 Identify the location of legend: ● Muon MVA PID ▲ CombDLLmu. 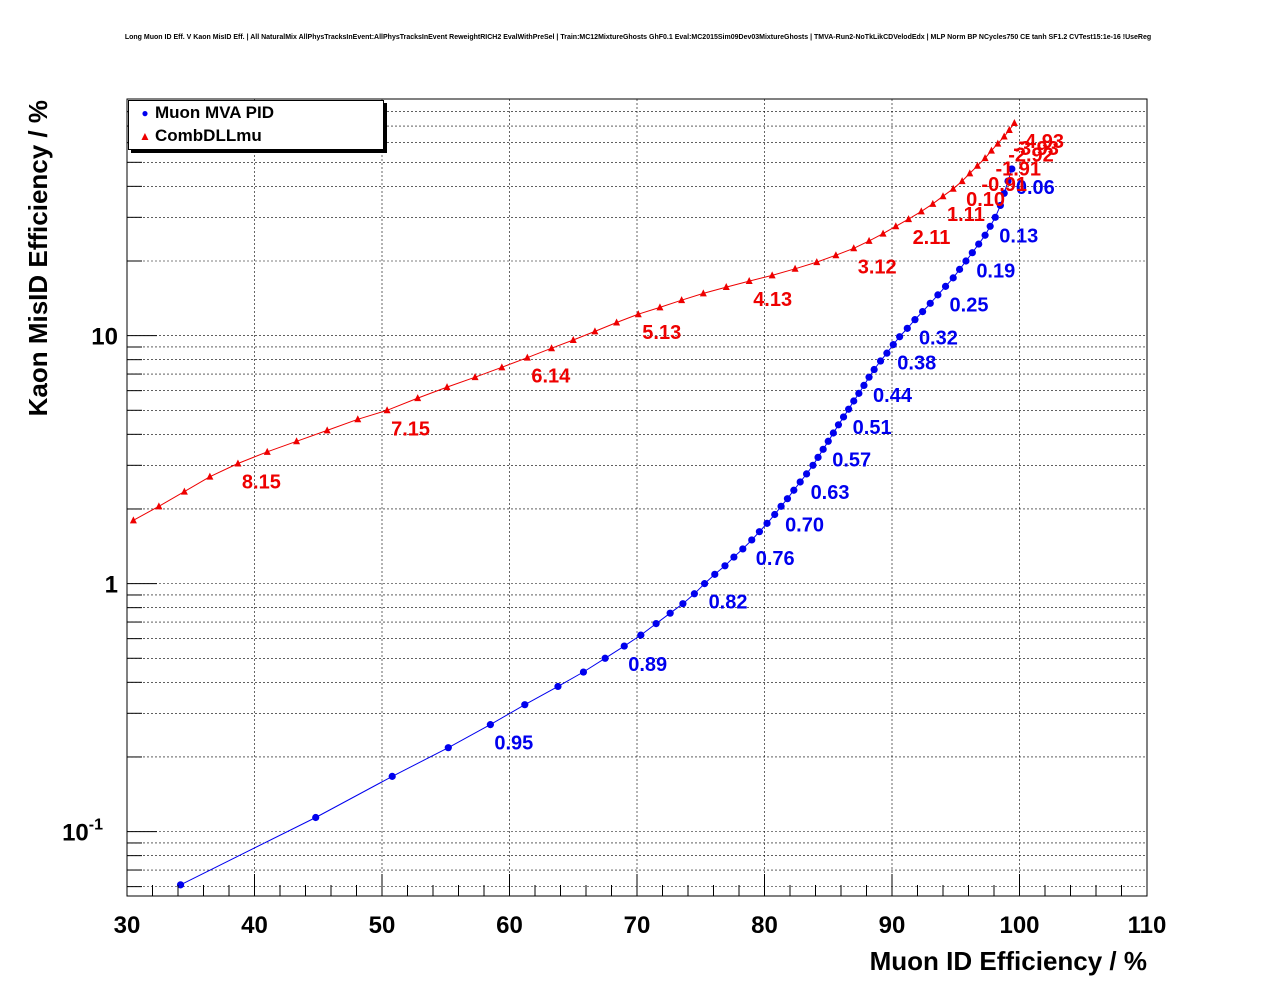
(256, 125).